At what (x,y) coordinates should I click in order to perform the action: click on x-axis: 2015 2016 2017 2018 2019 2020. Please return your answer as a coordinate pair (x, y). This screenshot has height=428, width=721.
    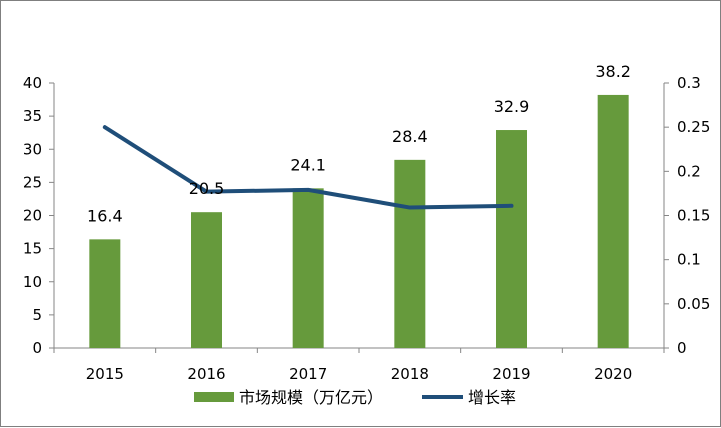
    Looking at the image, I should click on (359, 365).